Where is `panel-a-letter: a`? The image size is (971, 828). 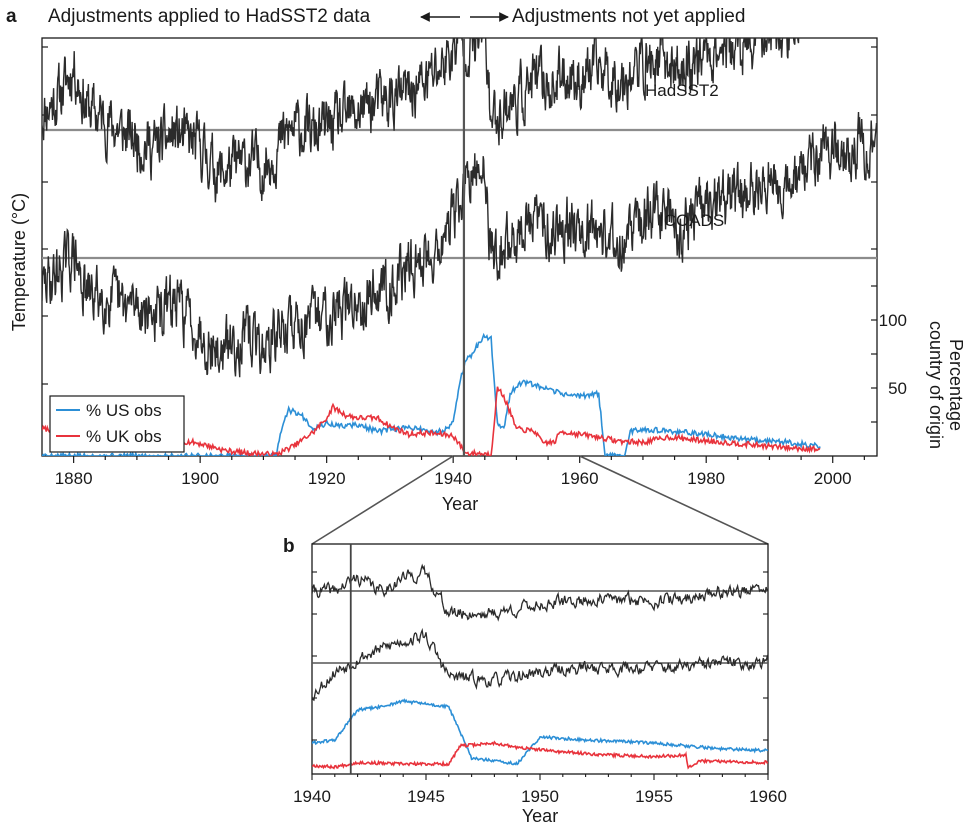
panel-a-letter: a is located at coordinates (11, 16).